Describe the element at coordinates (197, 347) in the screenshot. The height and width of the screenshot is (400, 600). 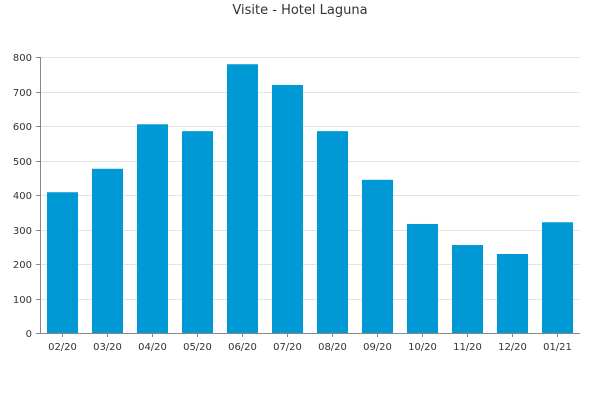
I see `x-tick-label: 05/20` at that location.